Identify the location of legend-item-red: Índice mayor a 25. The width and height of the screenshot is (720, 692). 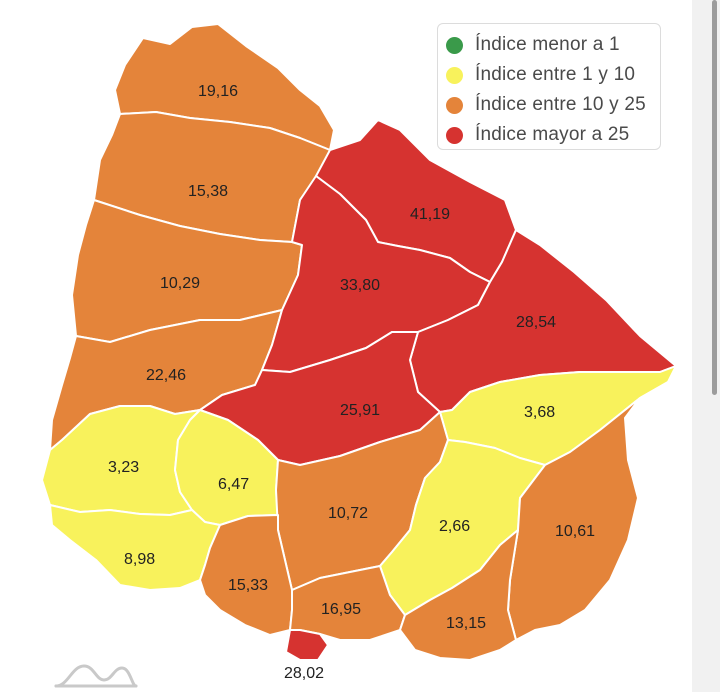
(553, 135).